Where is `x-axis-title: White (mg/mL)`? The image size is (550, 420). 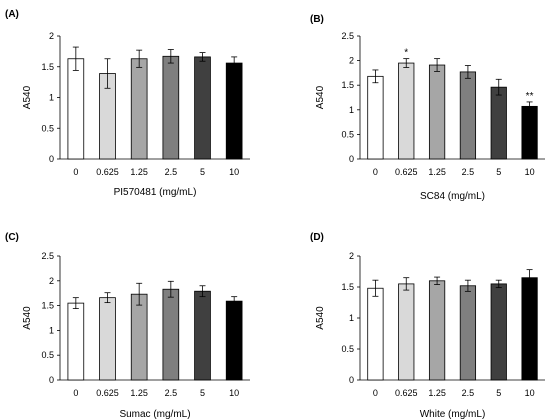
x-axis-title: White (mg/mL) is located at coordinates (453, 414).